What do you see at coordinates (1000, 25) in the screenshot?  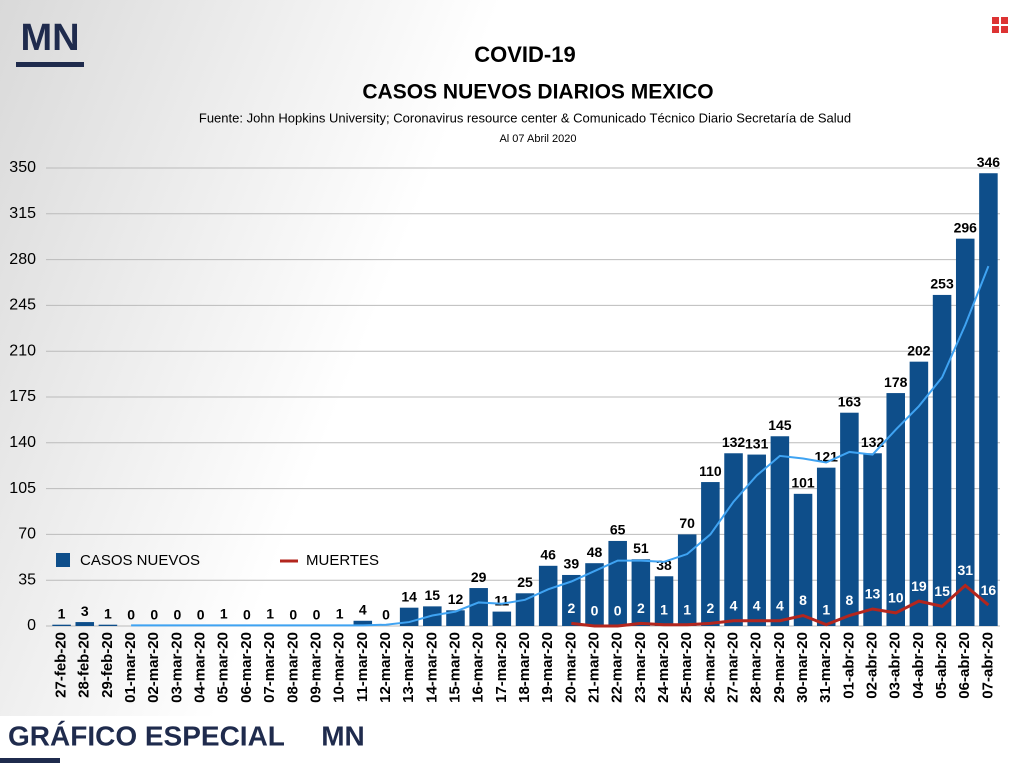 I see `menu-icon` at bounding box center [1000, 25].